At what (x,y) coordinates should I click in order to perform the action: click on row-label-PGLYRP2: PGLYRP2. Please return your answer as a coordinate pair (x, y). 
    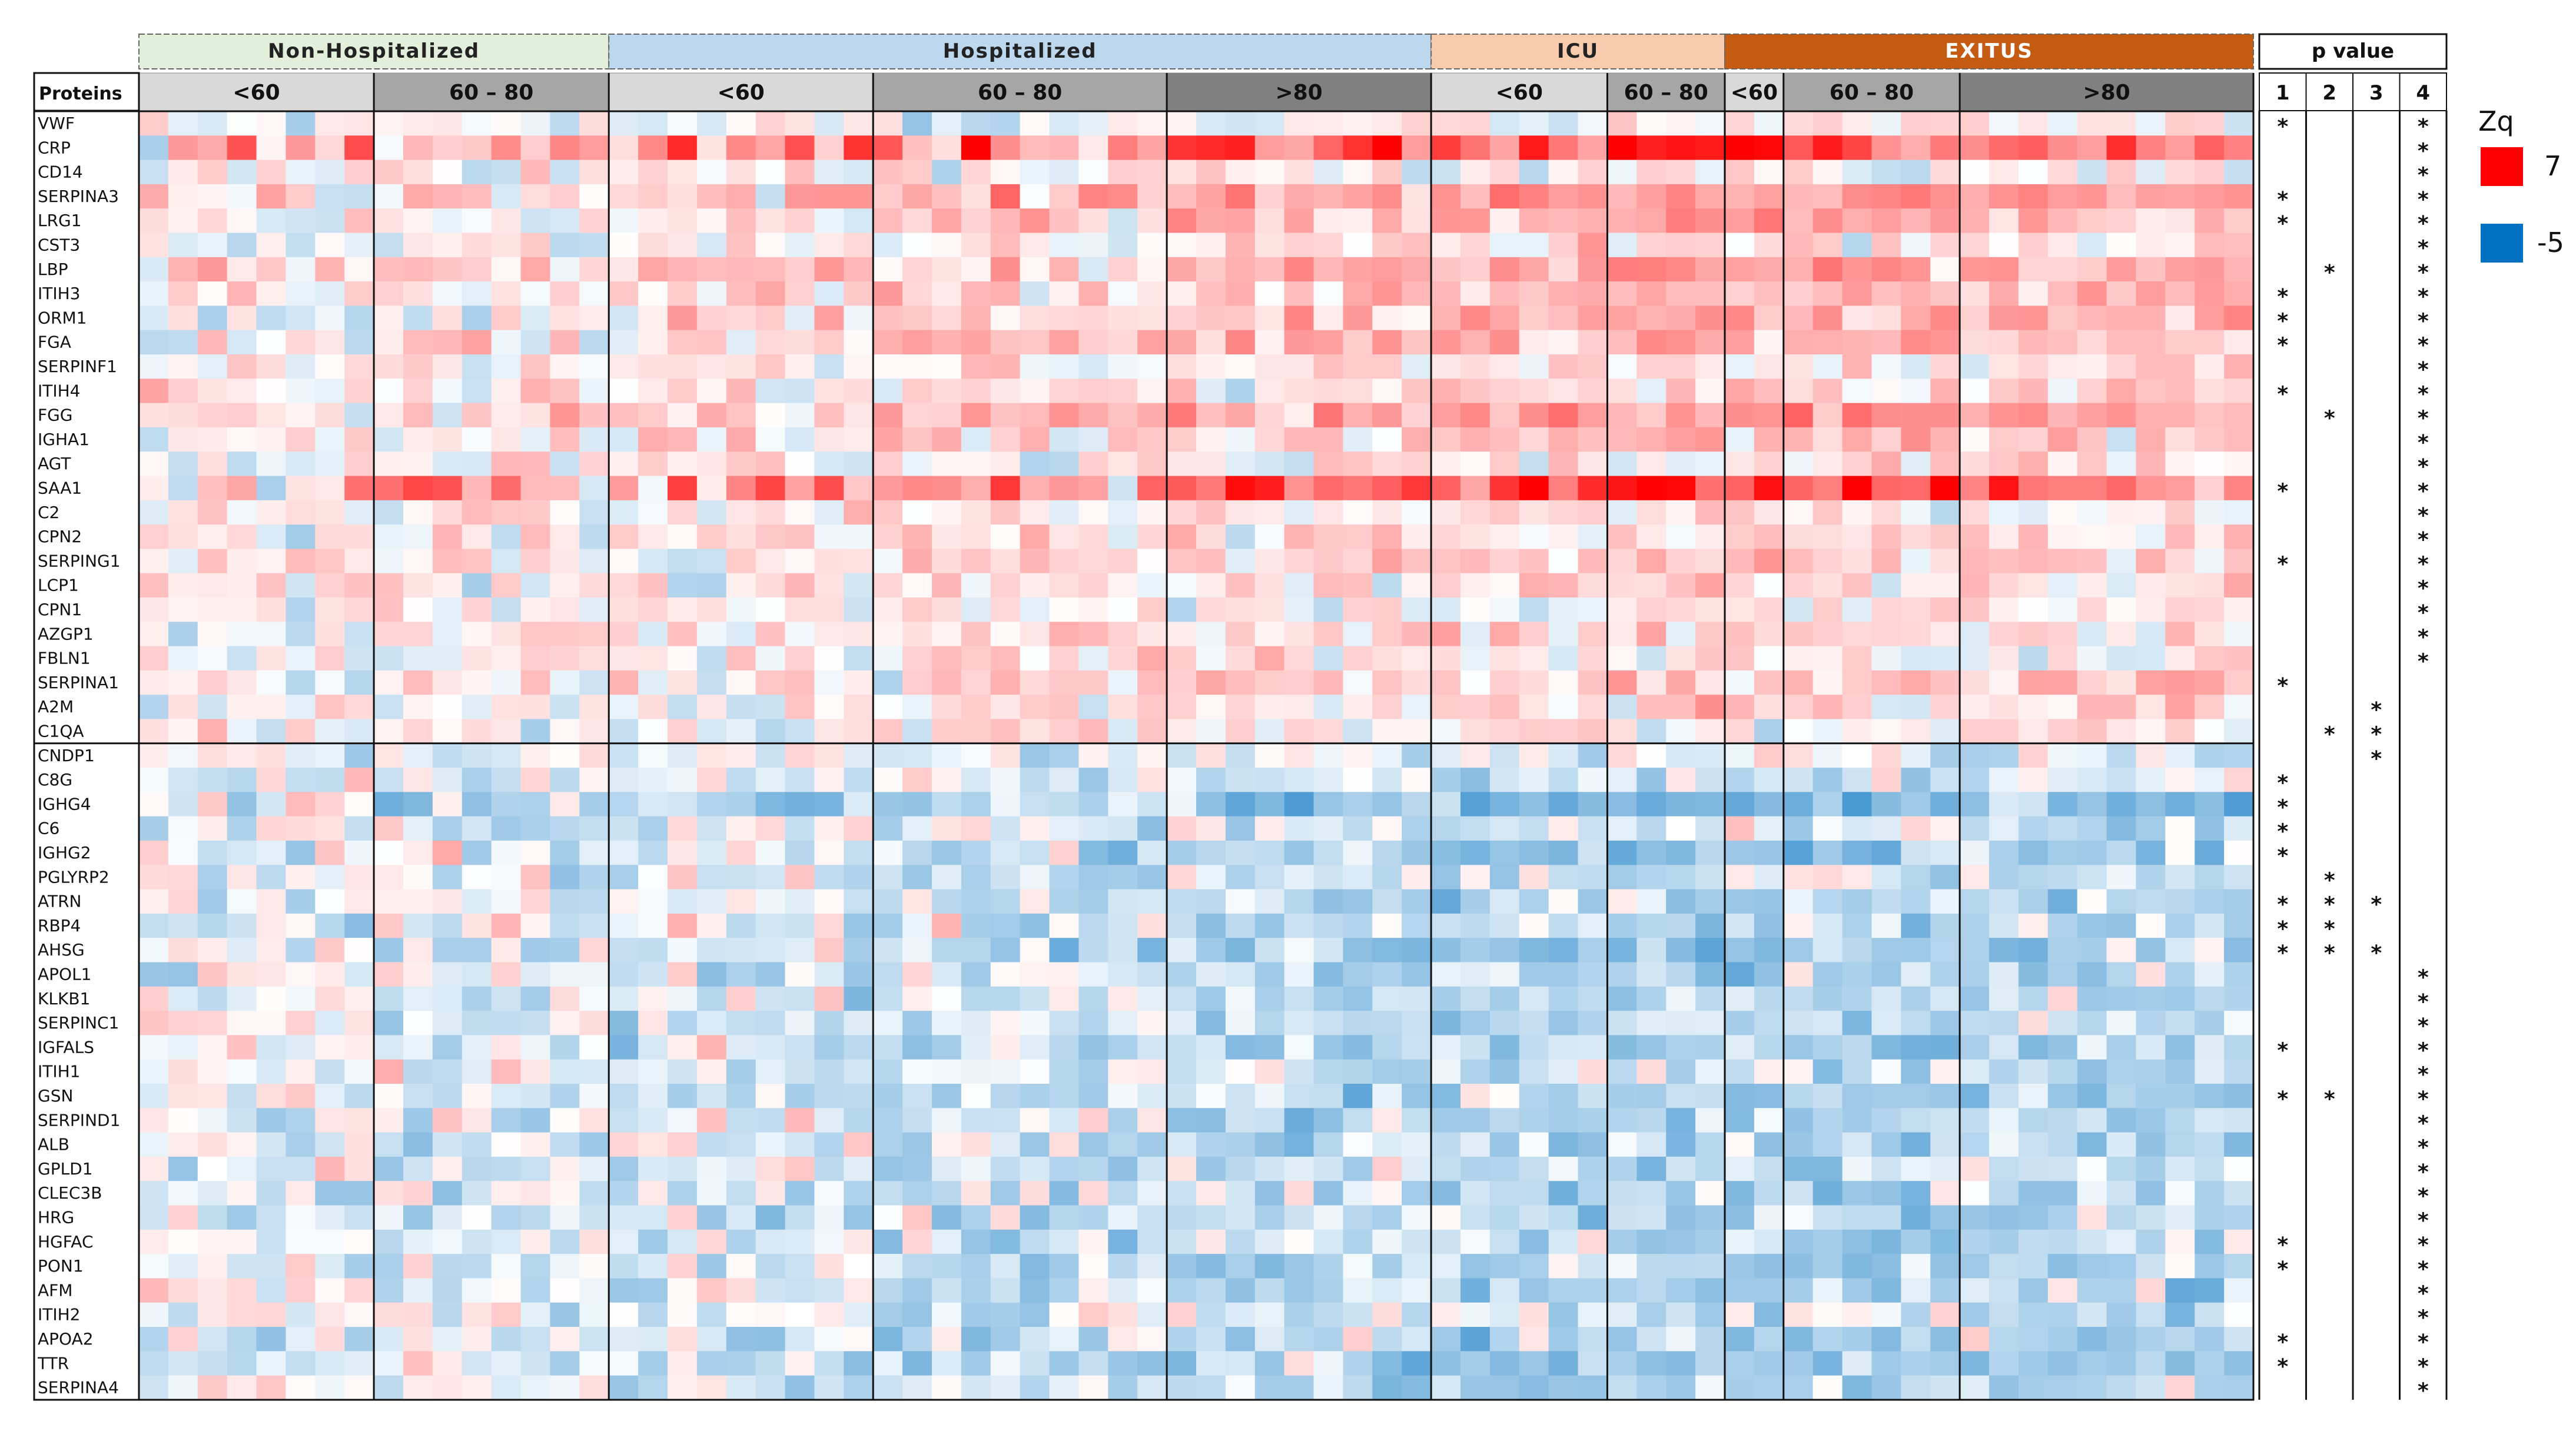
    Looking at the image, I should click on (73, 877).